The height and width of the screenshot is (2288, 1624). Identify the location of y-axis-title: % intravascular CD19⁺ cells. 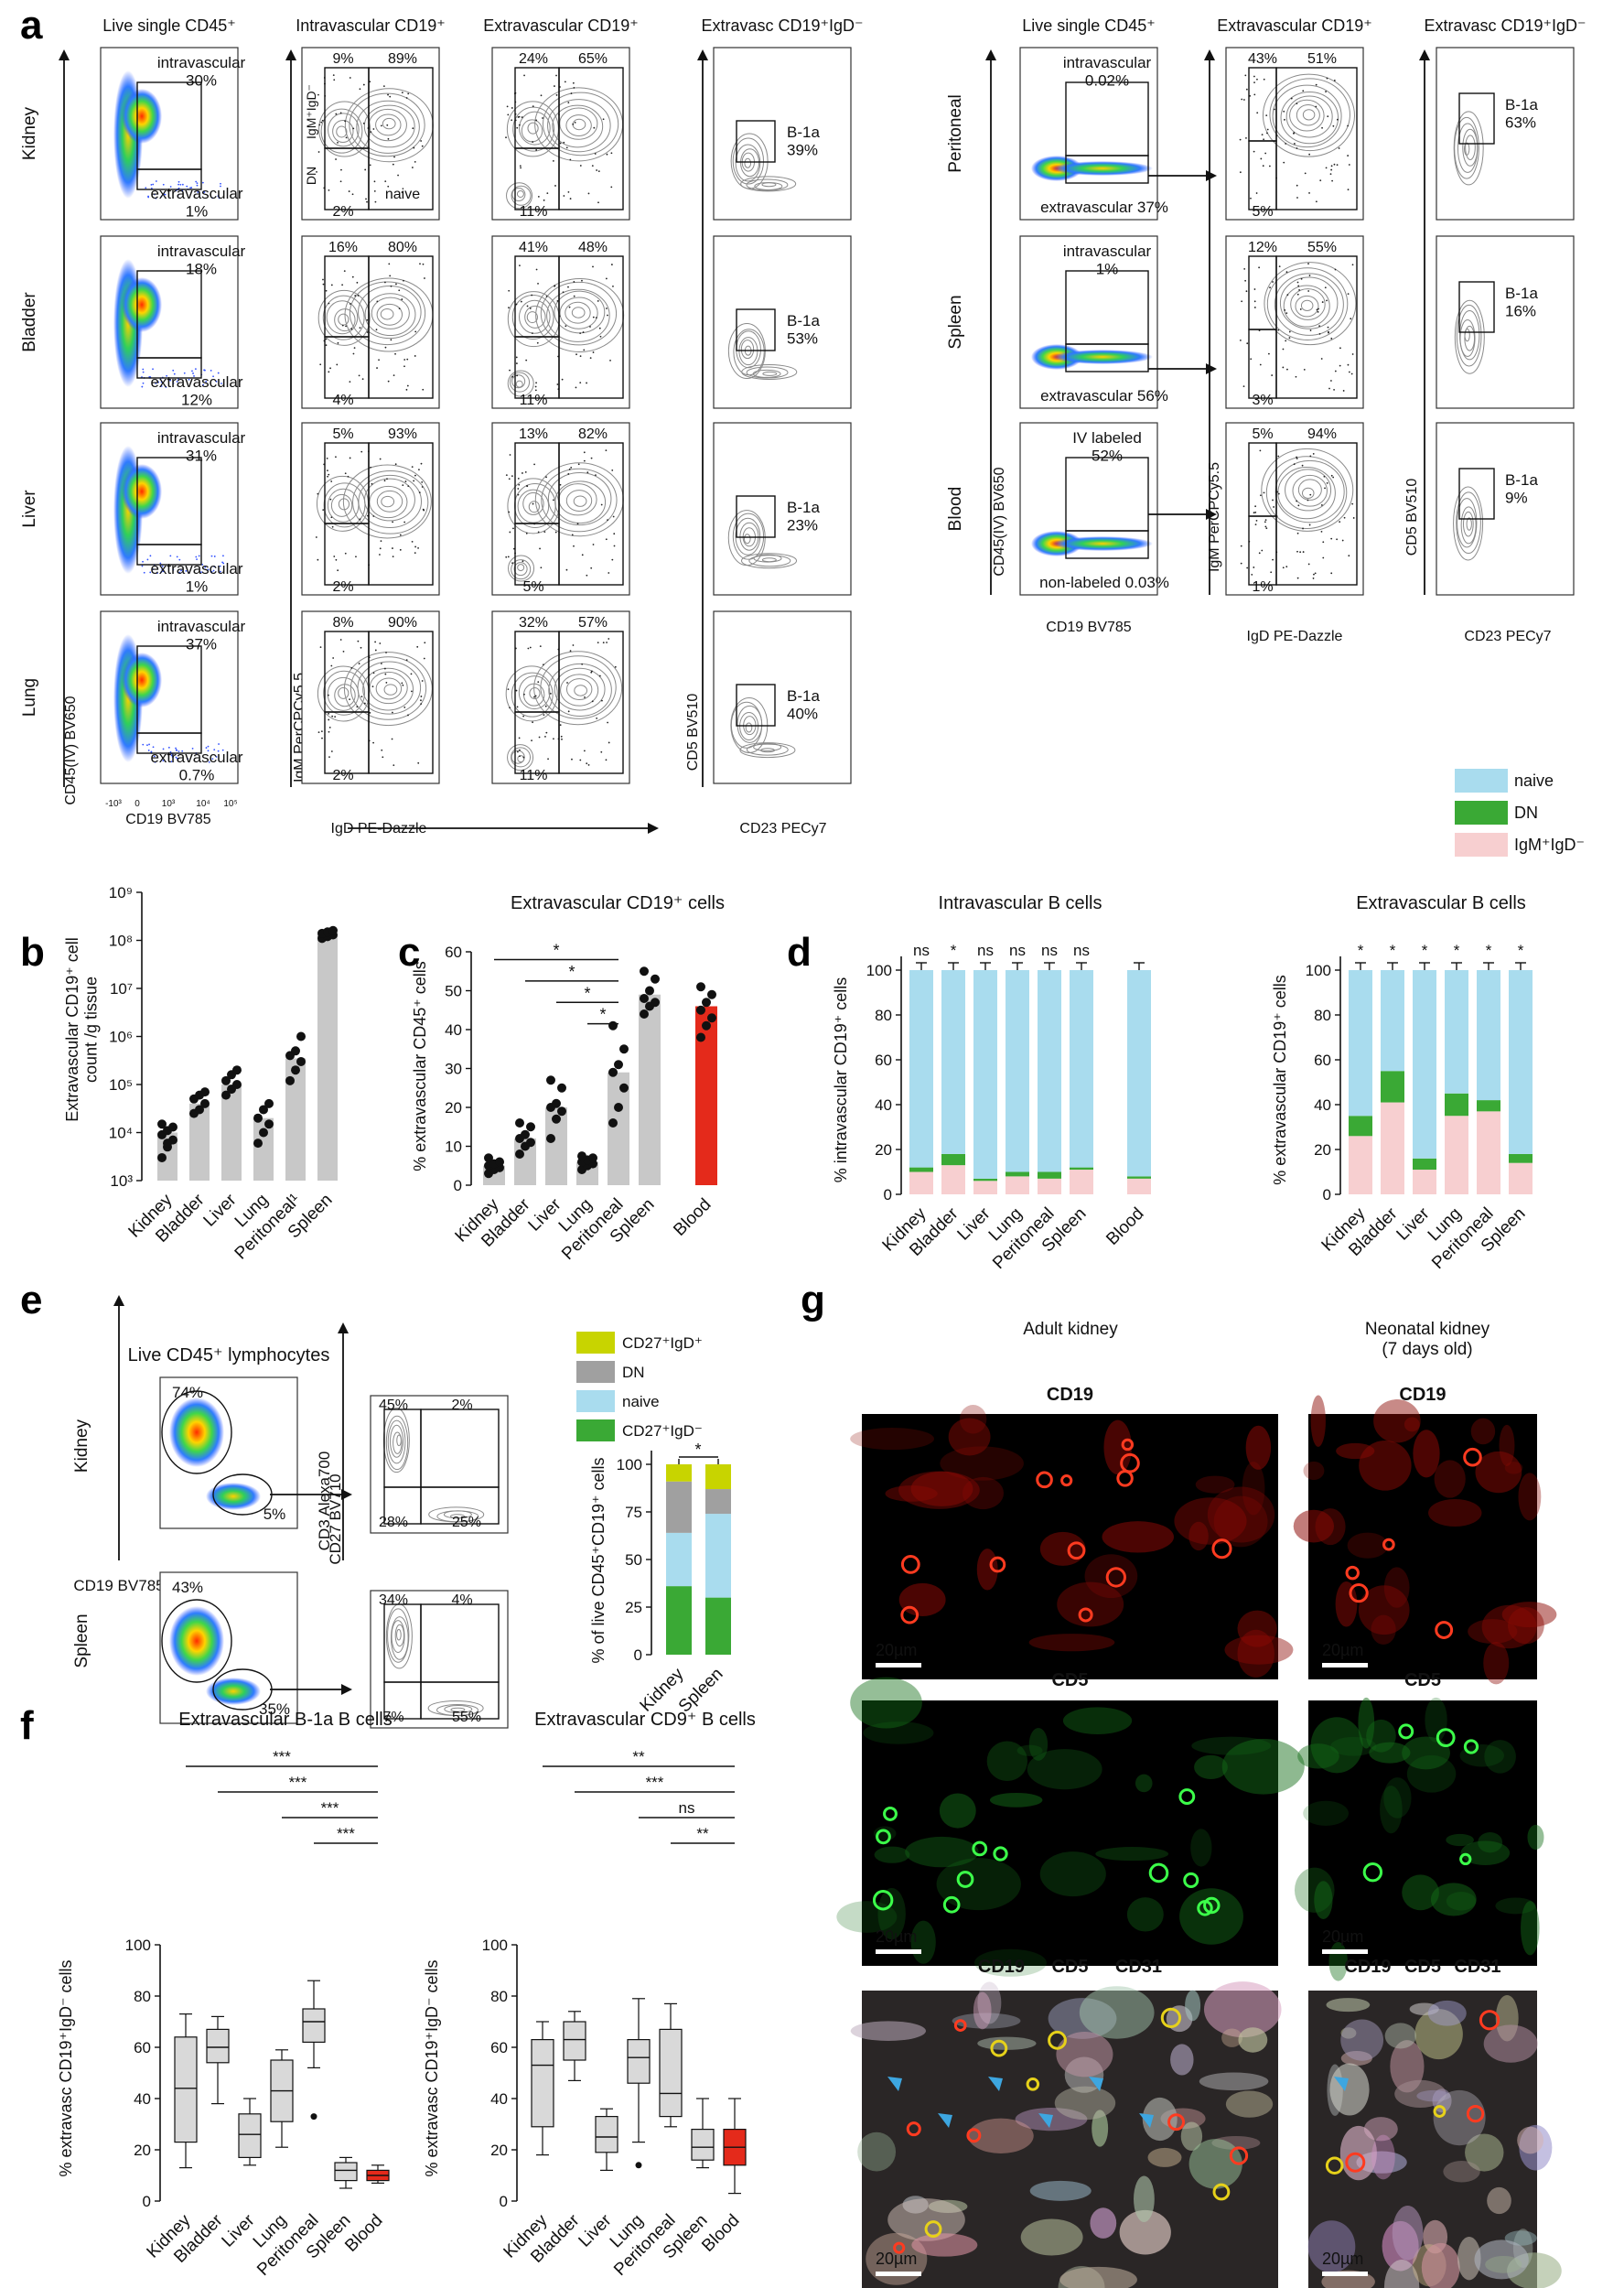
(841, 1080).